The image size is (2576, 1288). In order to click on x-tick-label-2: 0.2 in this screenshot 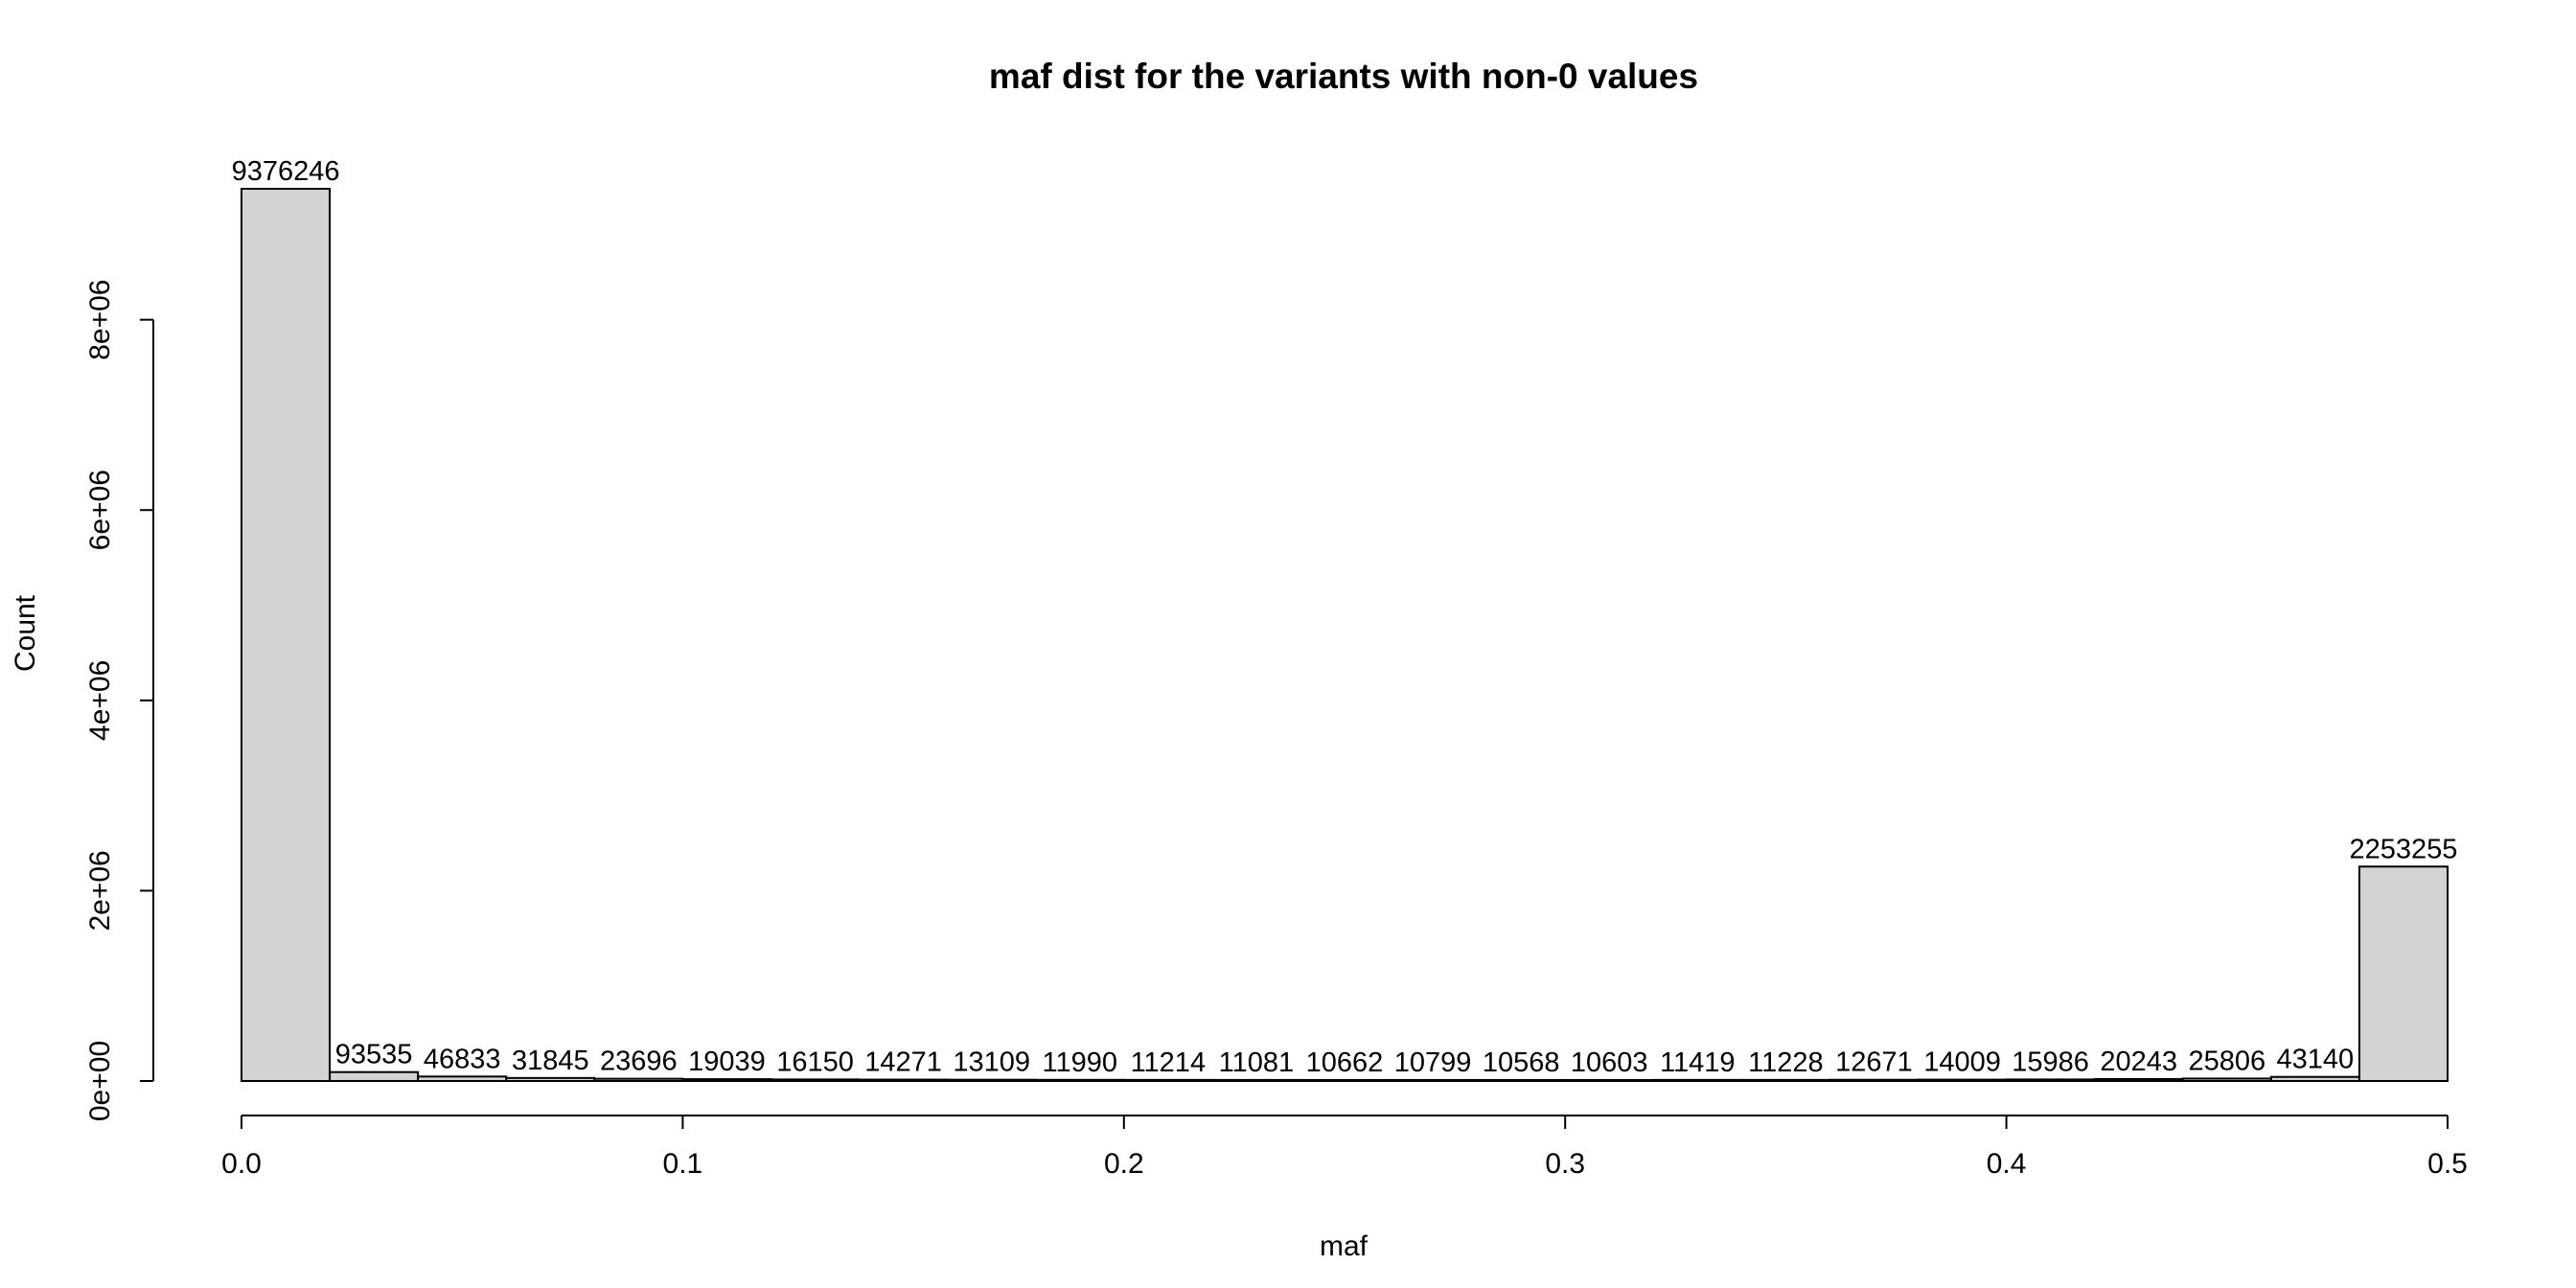, I will do `click(1124, 1164)`.